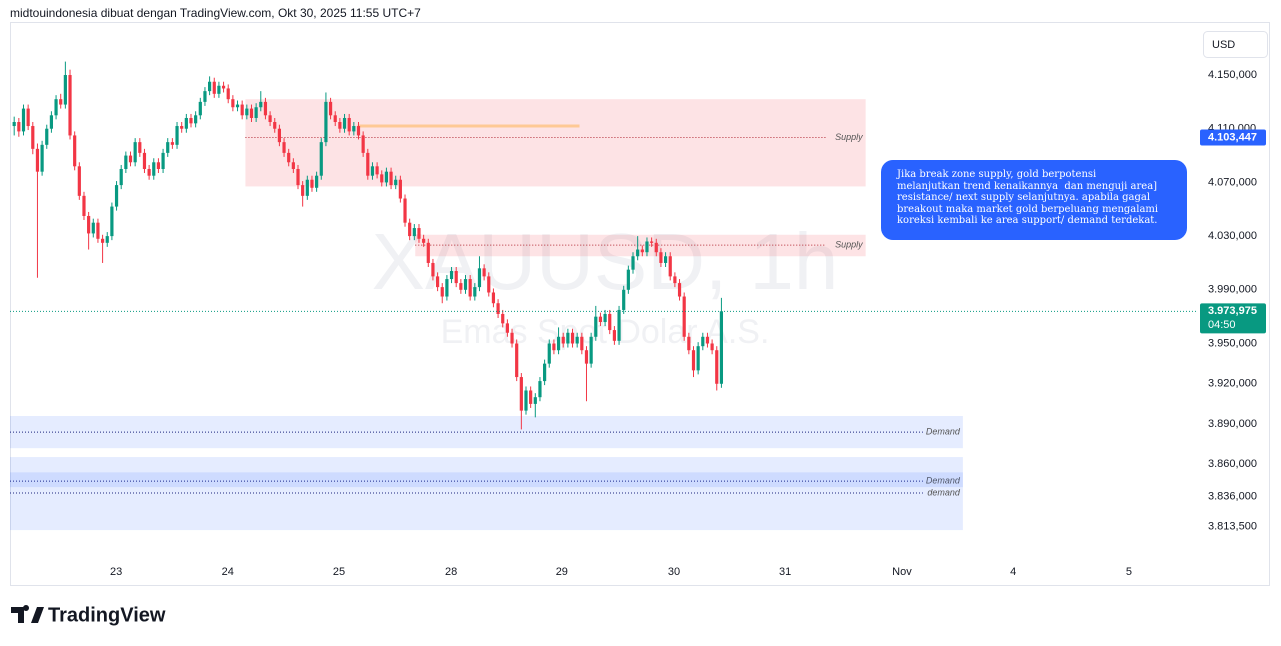  What do you see at coordinates (1223, 45) in the screenshot?
I see `currency-label: USD` at bounding box center [1223, 45].